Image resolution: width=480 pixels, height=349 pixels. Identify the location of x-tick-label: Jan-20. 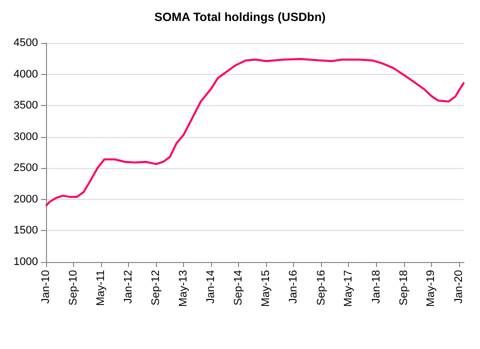
(458, 287).